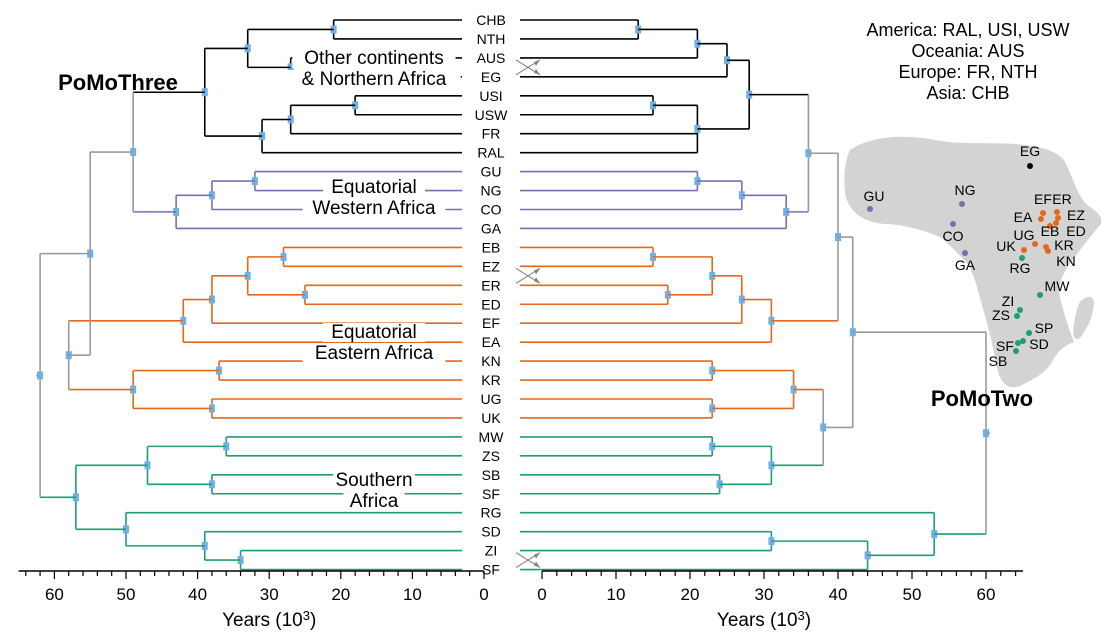  Describe the element at coordinates (490, 96) in the screenshot. I see `leaf-label: USI` at that location.